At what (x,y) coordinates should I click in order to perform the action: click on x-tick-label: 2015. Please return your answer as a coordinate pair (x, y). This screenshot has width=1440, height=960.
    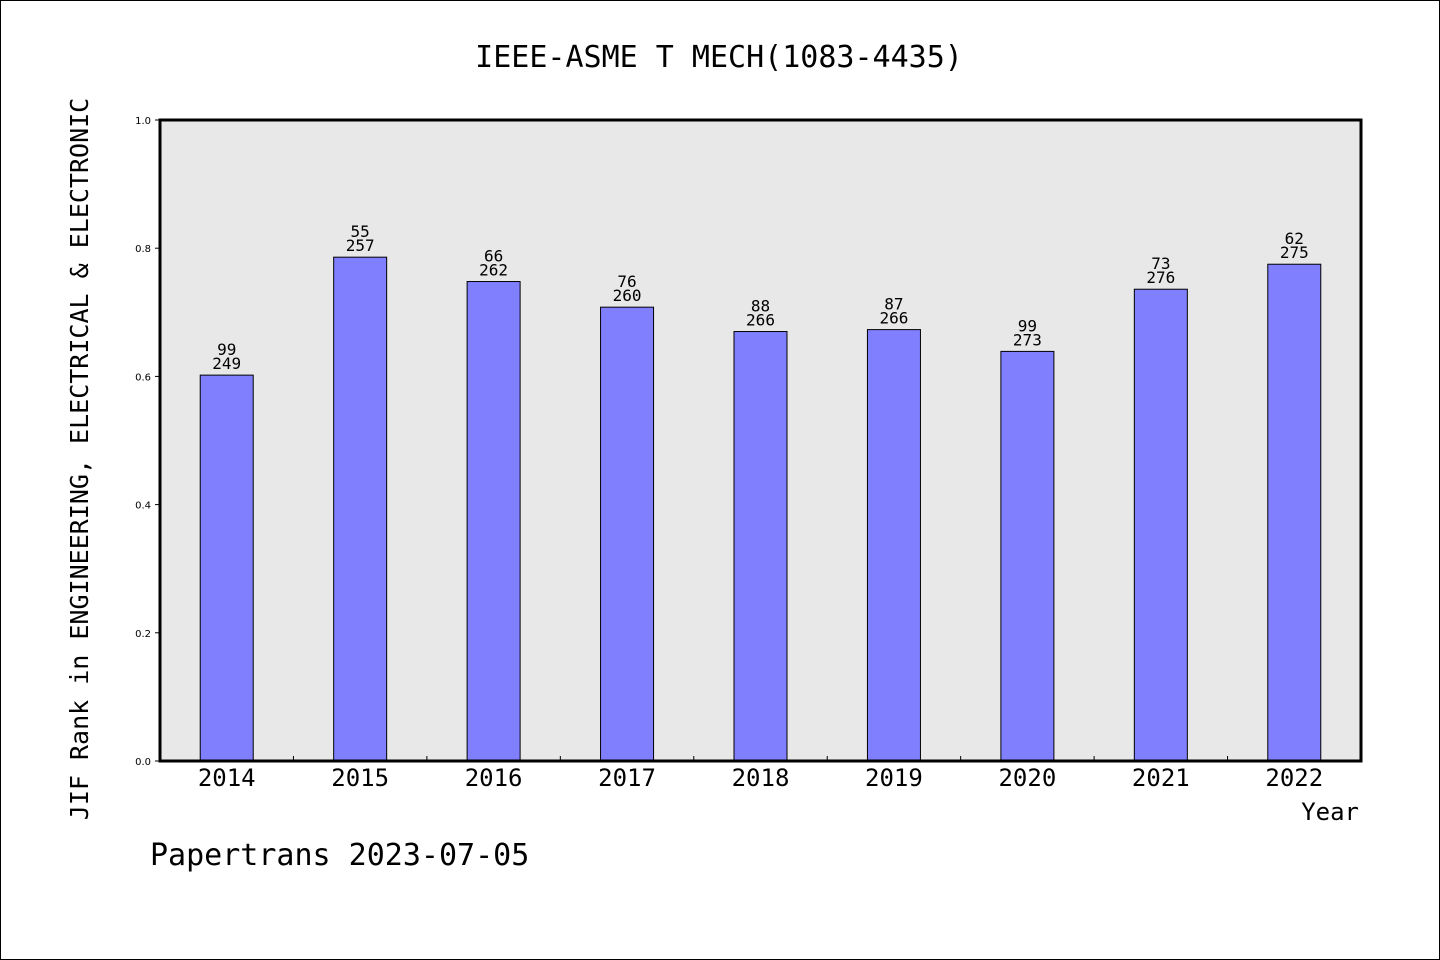
    Looking at the image, I should click on (360, 778).